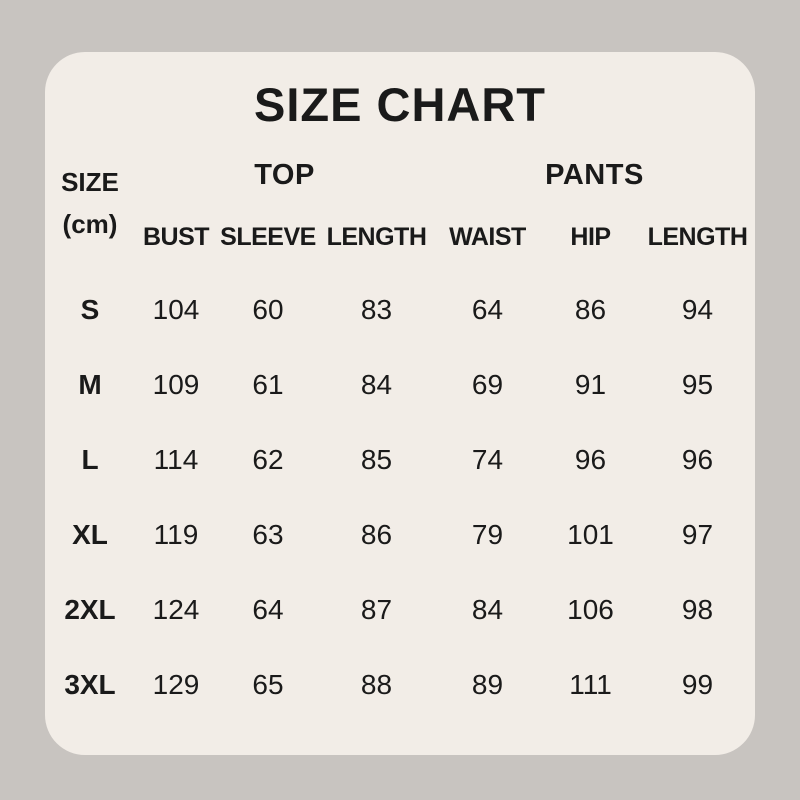 This screenshot has height=800, width=800. Describe the element at coordinates (590, 534) in the screenshot. I see `table-cell: 101` at that location.